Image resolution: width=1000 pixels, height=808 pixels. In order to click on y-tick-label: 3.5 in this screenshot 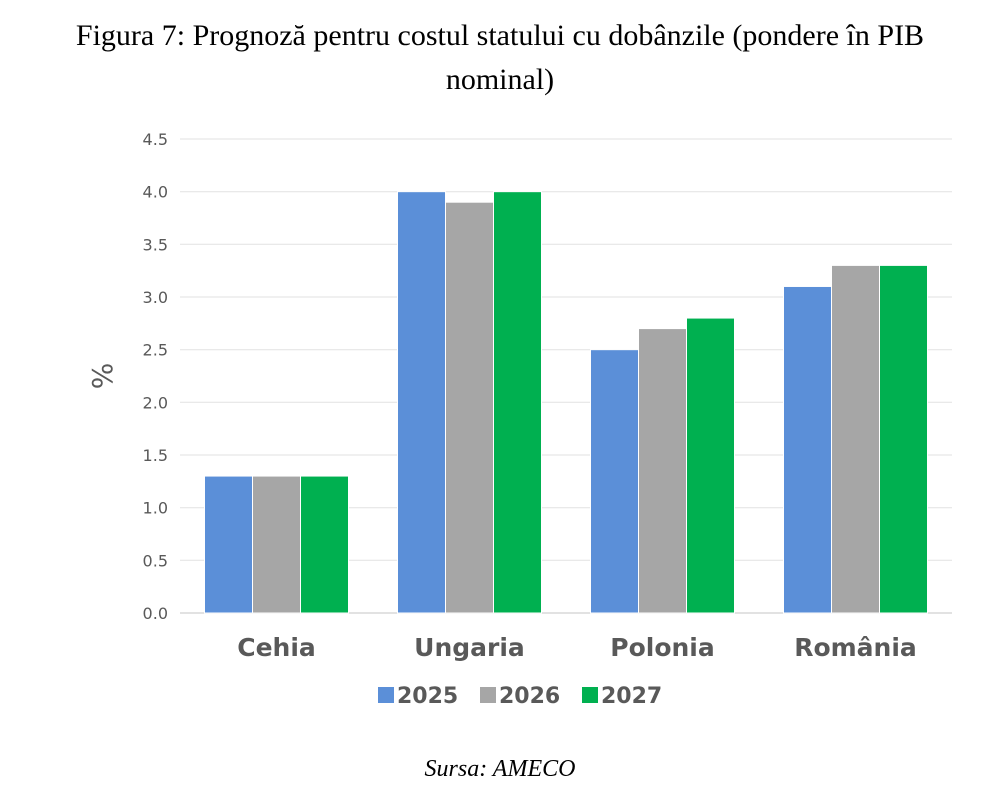, I will do `click(155, 244)`.